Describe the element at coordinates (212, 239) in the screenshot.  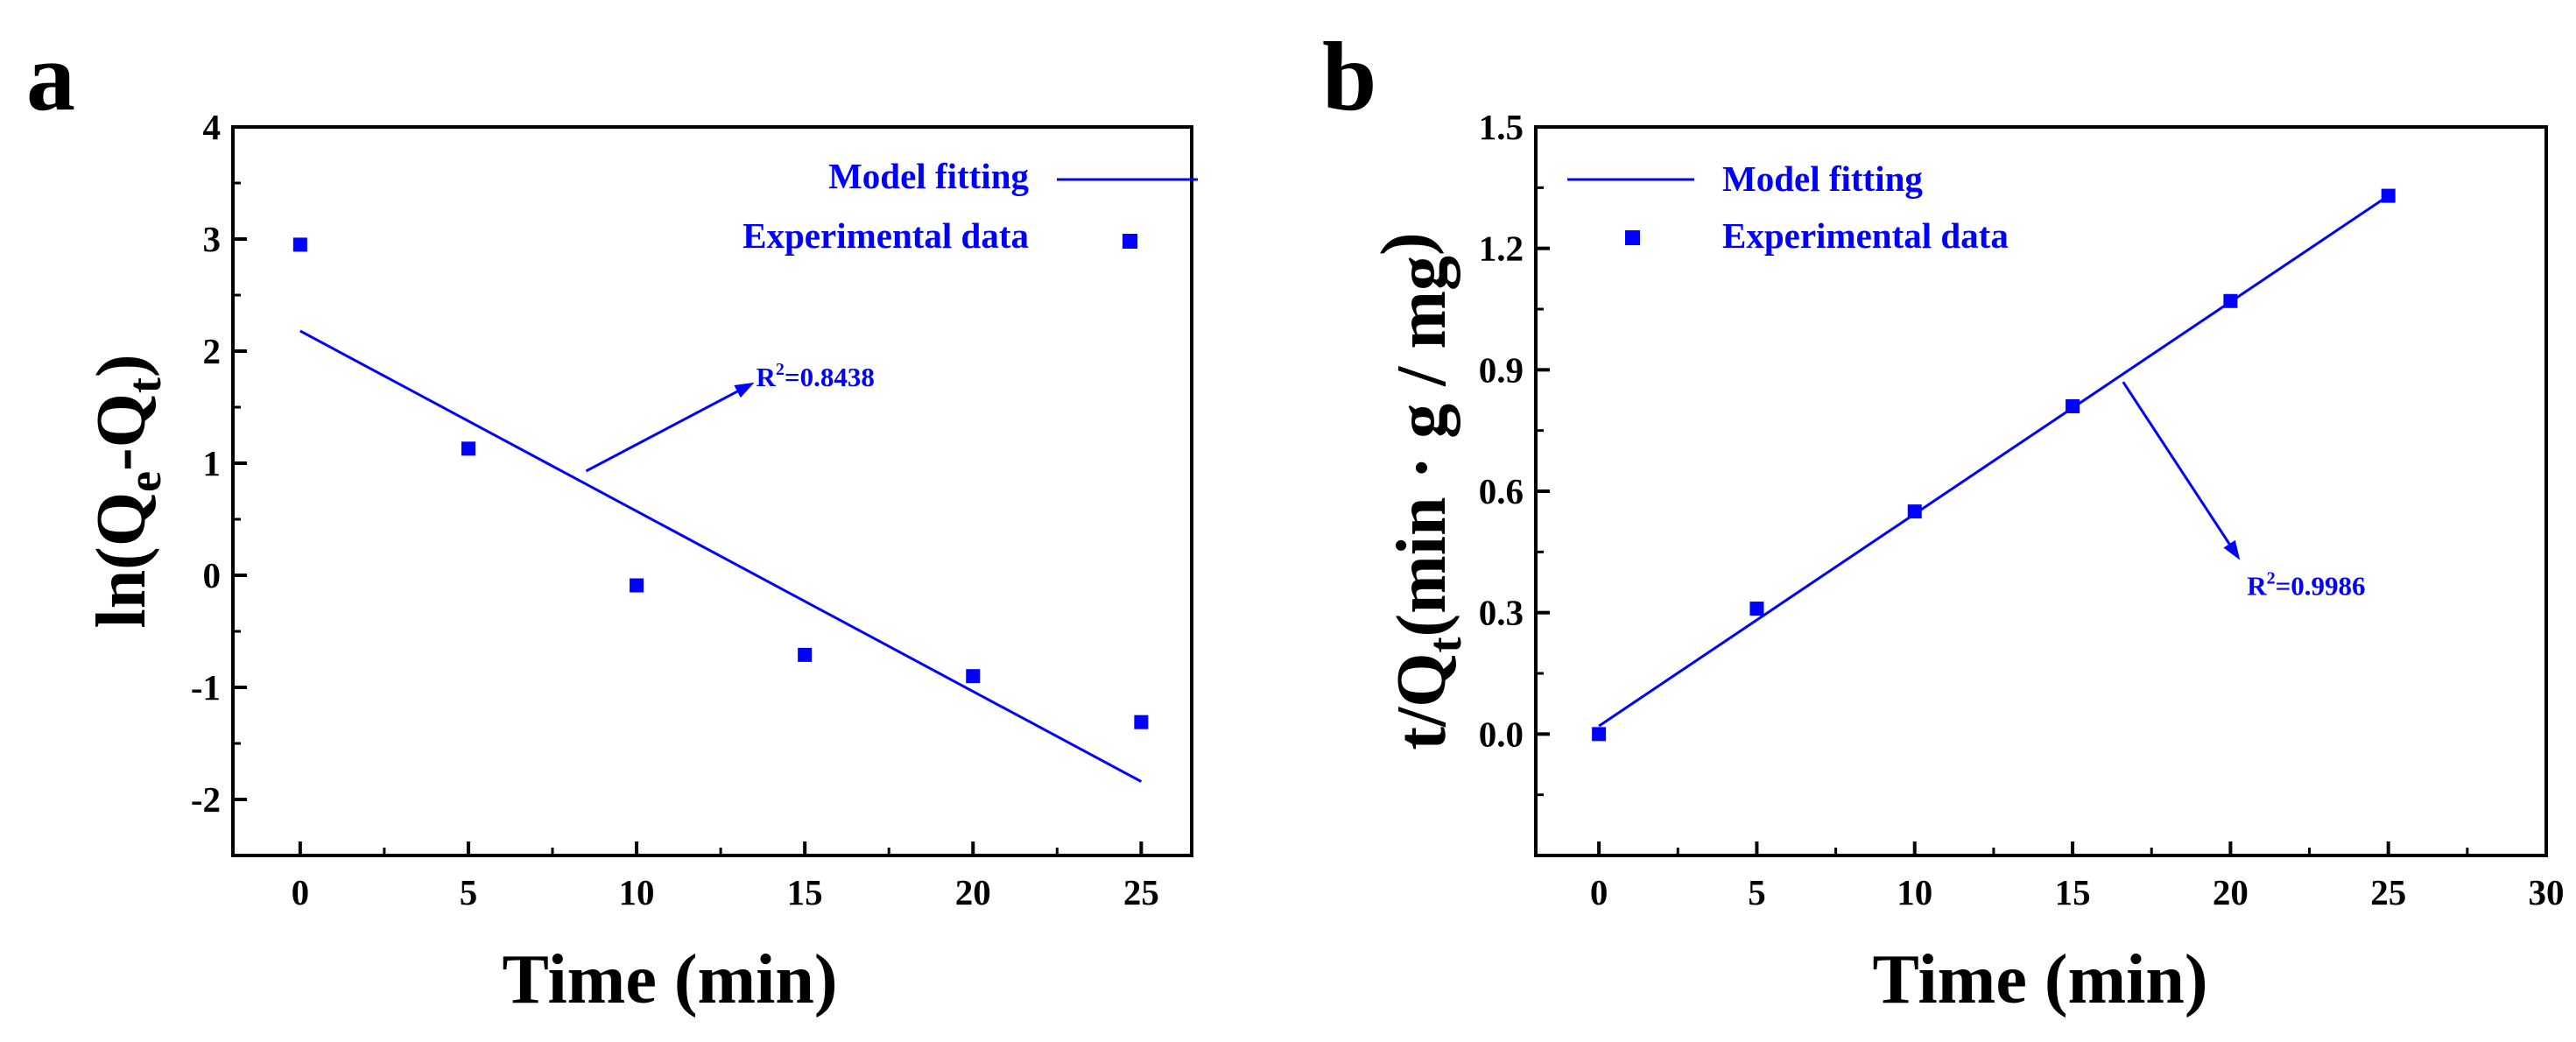
I see `panel-a-y-tick-label: 3` at that location.